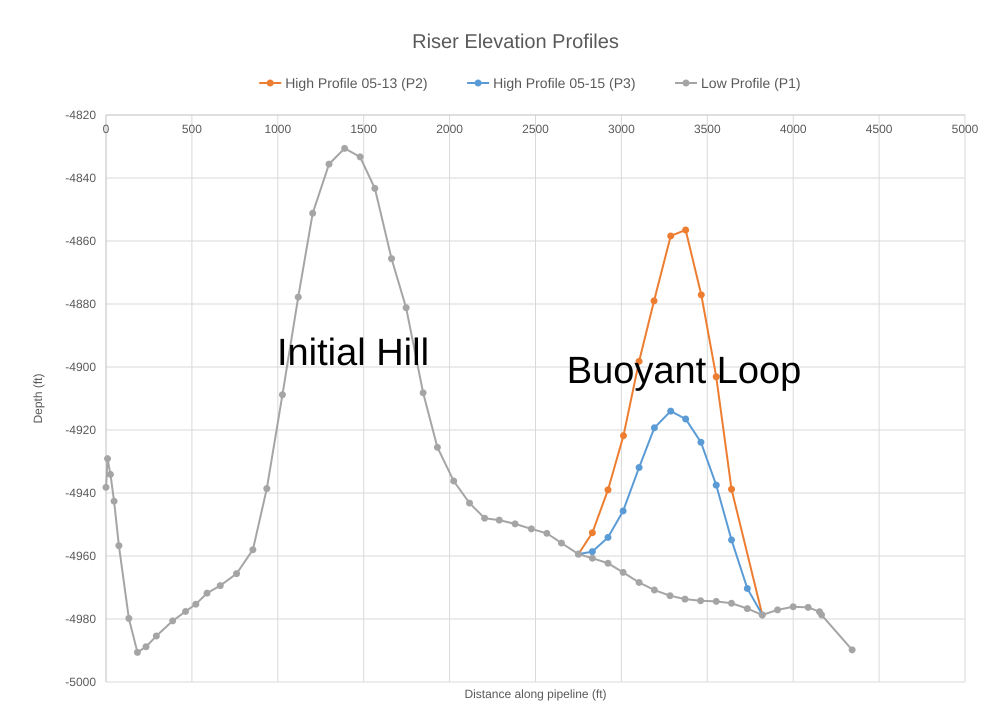 This screenshot has width=986, height=720. What do you see at coordinates (80, 556) in the screenshot?
I see `y-tick-label: -4960` at bounding box center [80, 556].